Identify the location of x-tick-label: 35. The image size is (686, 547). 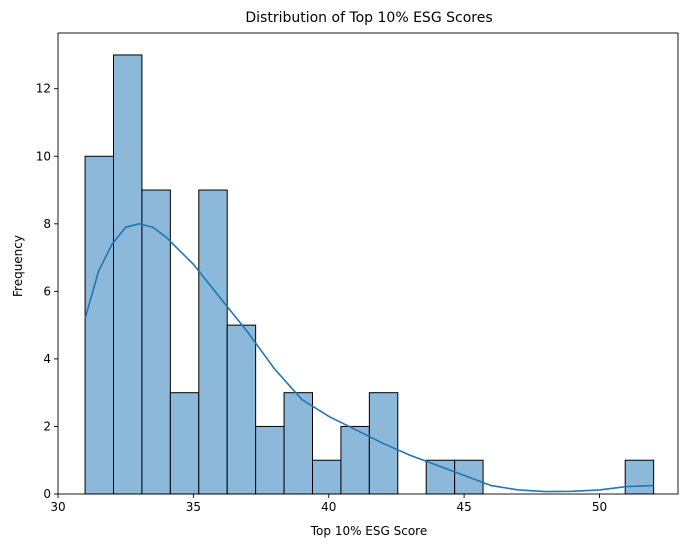
(193, 507).